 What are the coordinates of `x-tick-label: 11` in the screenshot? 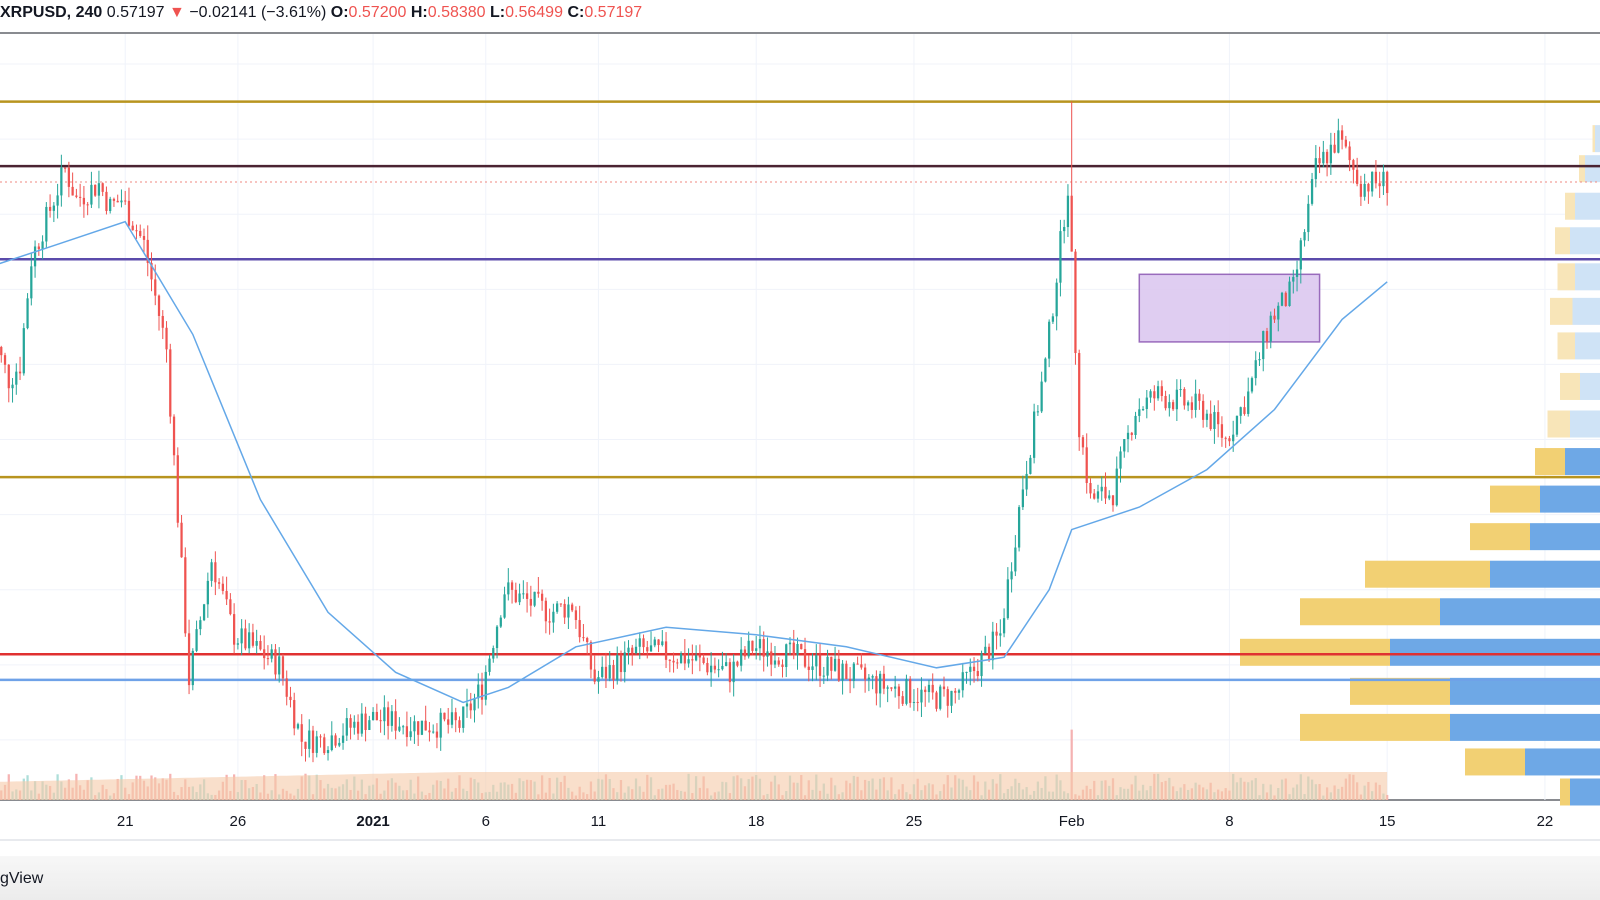 It's located at (599, 821).